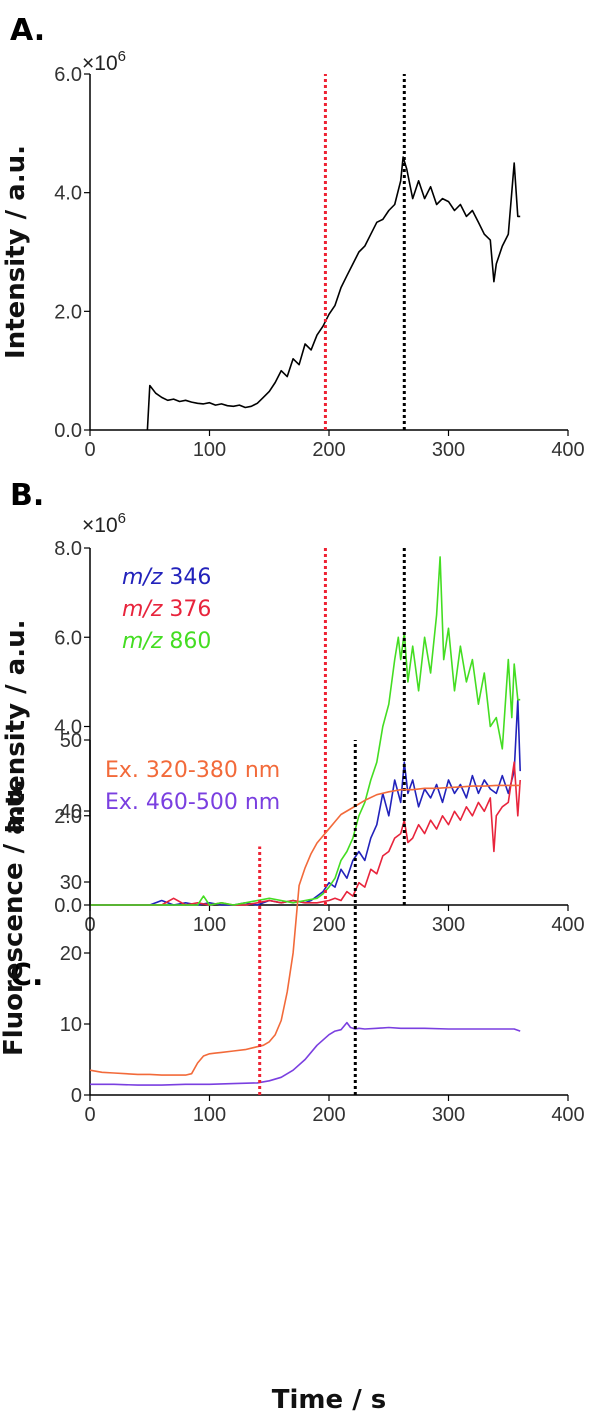 The height and width of the screenshot is (1419, 591). I want to click on legend-entry: m/z 860, so click(166, 641).